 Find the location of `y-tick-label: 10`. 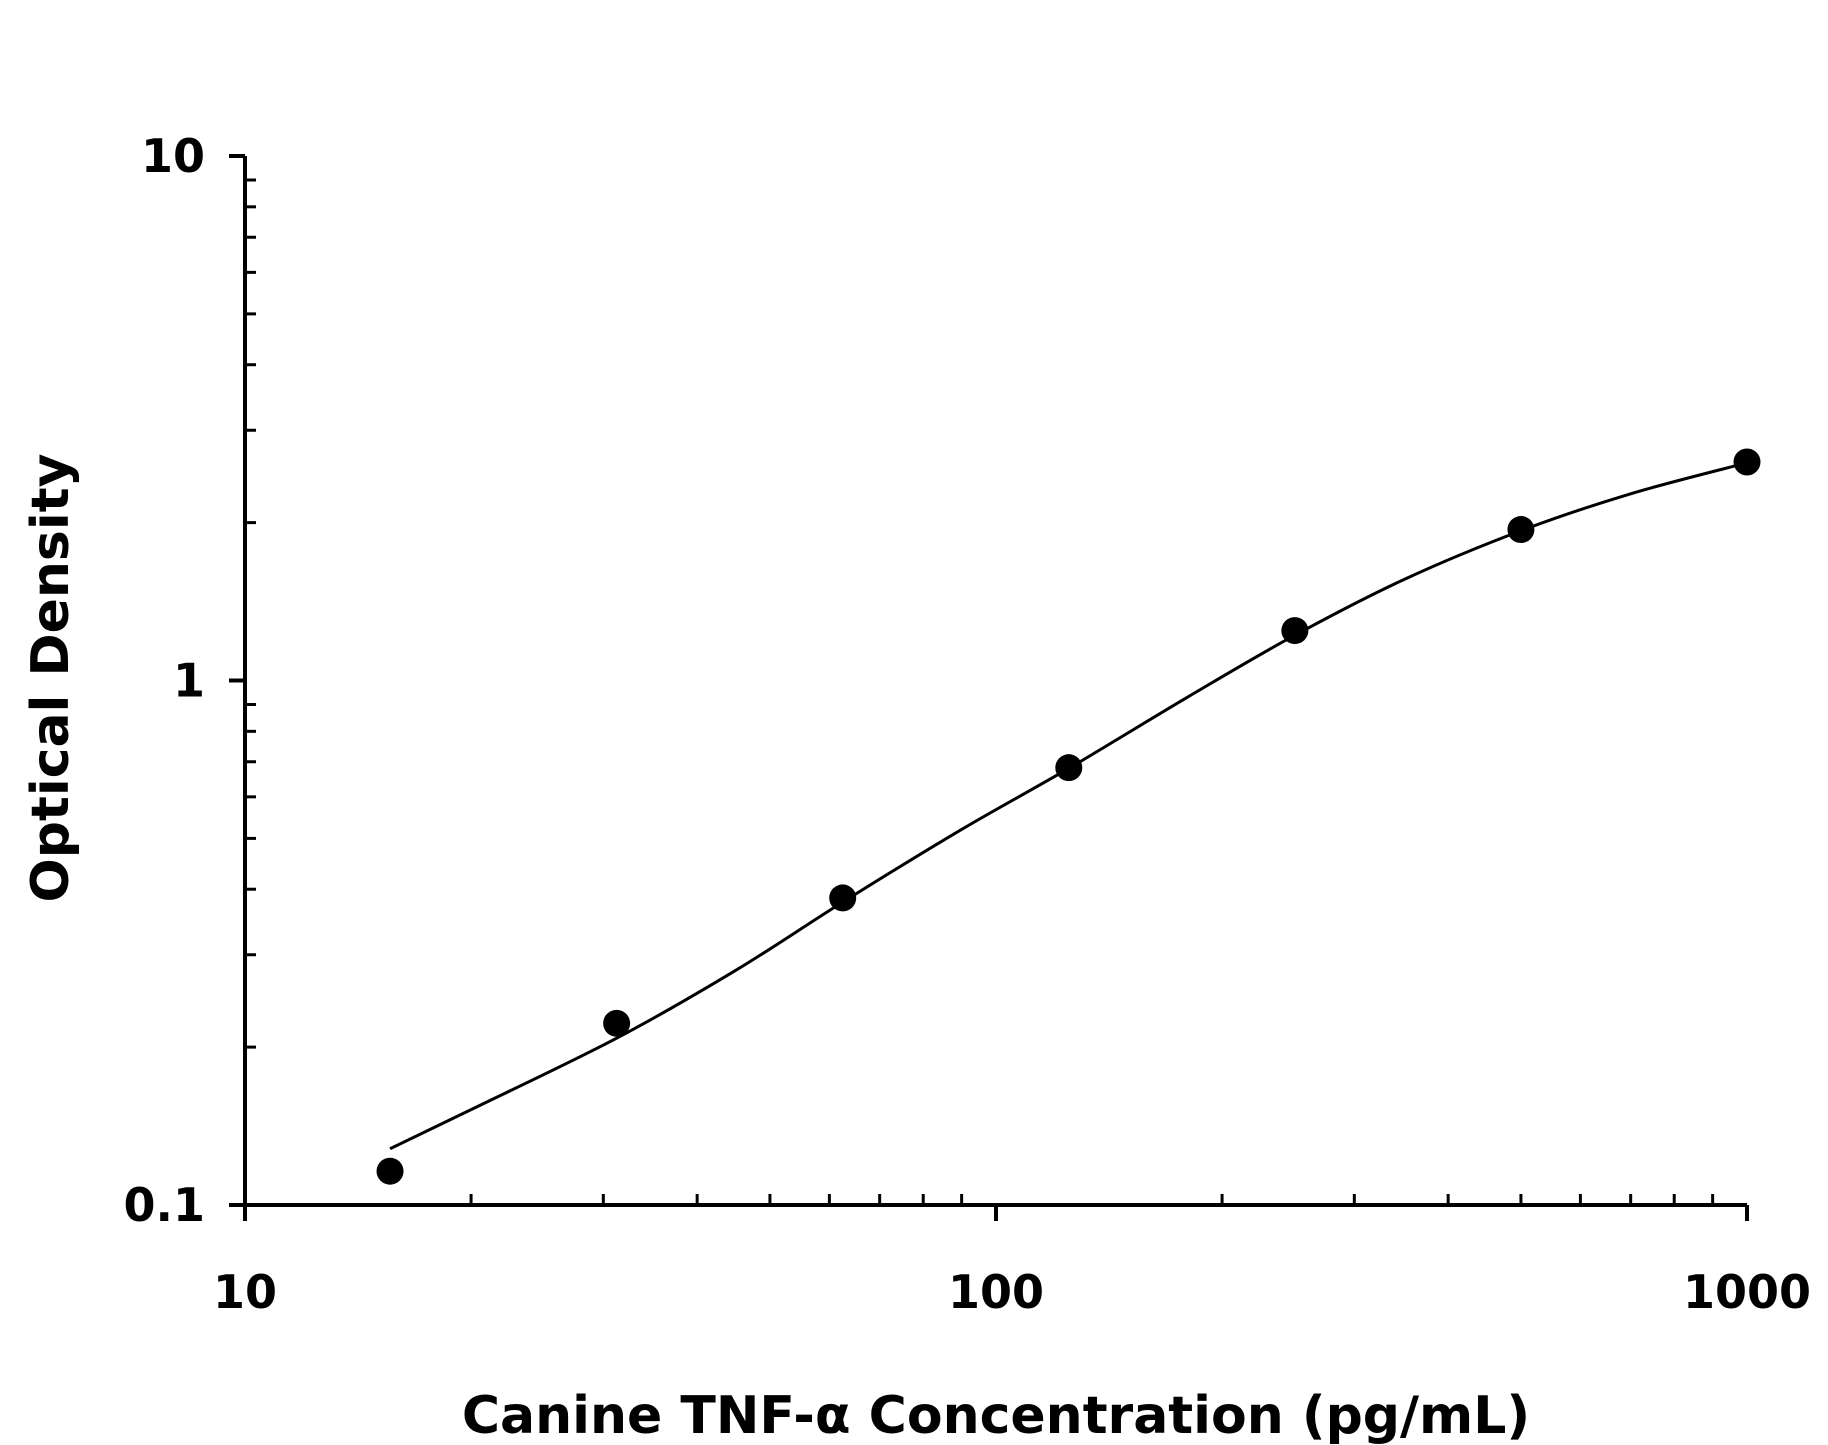

y-tick-label: 10 is located at coordinates (173, 156).